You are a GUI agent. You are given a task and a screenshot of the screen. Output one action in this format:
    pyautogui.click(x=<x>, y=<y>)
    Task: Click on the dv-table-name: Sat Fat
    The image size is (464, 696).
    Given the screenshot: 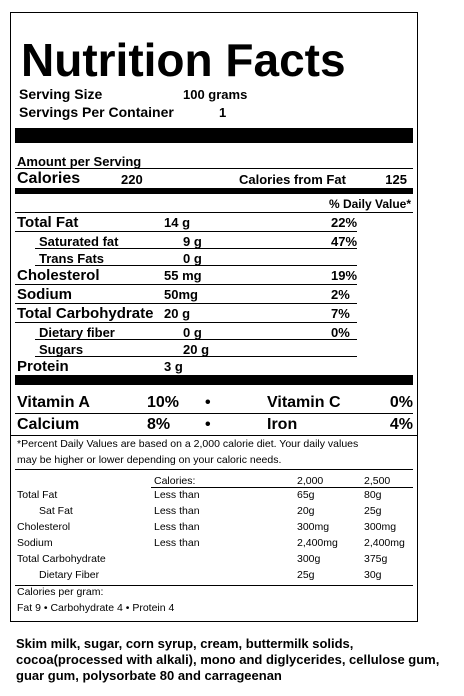 What is the action you would take?
    pyautogui.click(x=56, y=510)
    